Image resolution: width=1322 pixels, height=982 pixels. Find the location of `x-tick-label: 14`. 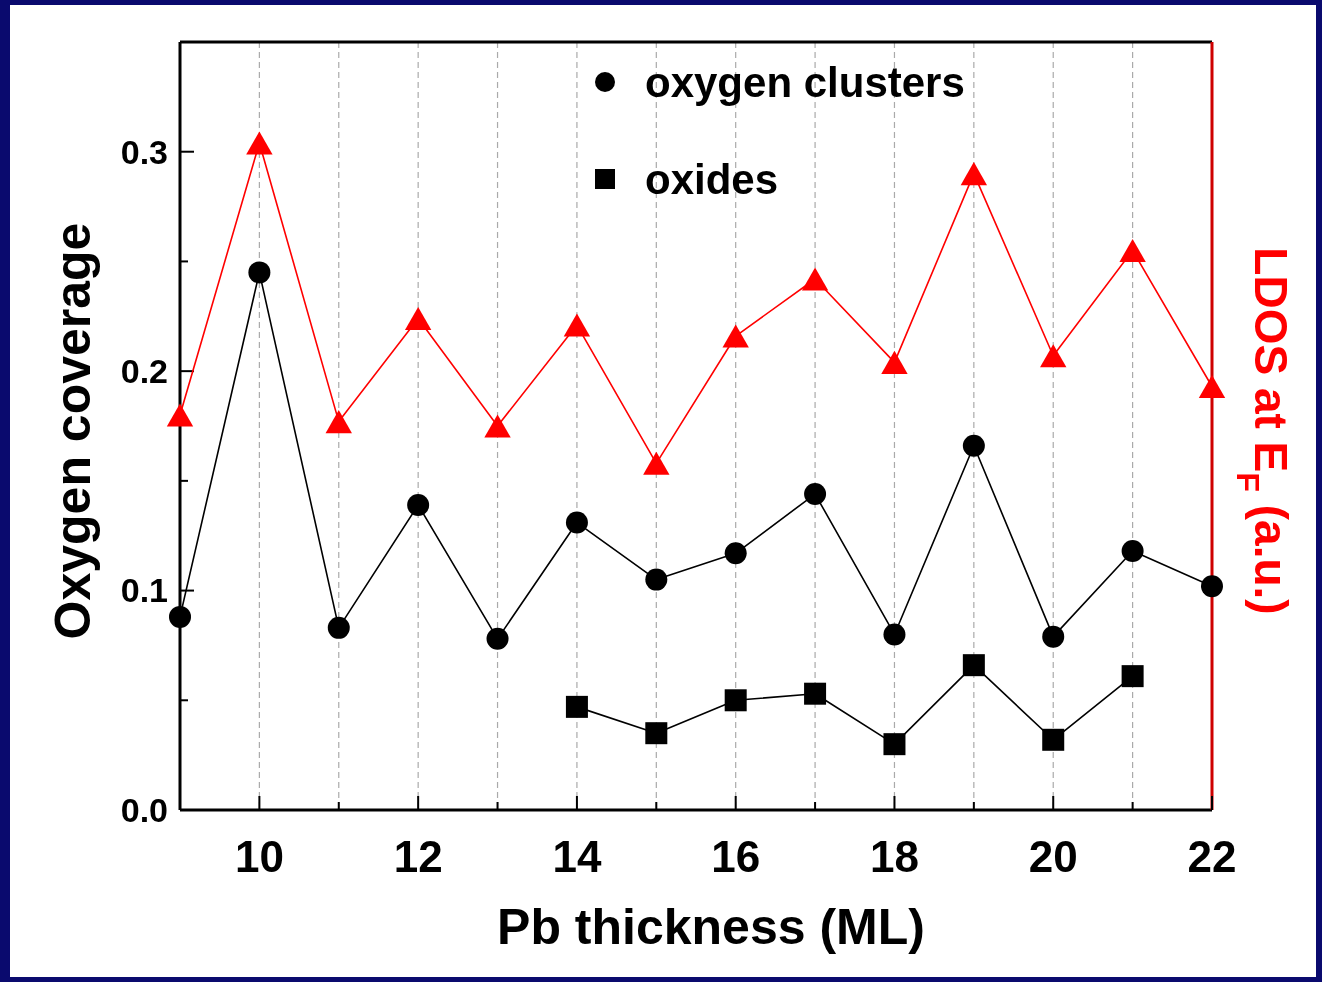

x-tick-label: 14 is located at coordinates (577, 856).